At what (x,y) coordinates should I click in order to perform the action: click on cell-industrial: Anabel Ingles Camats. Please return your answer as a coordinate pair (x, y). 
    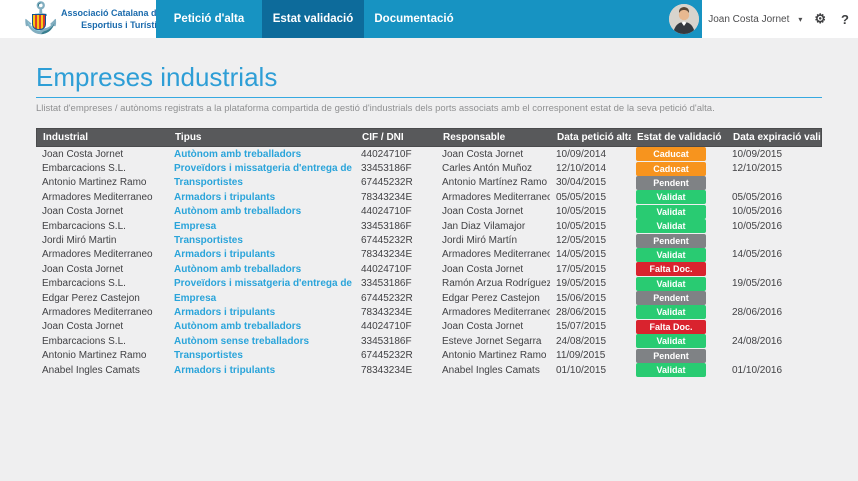
    Looking at the image, I should click on (91, 370).